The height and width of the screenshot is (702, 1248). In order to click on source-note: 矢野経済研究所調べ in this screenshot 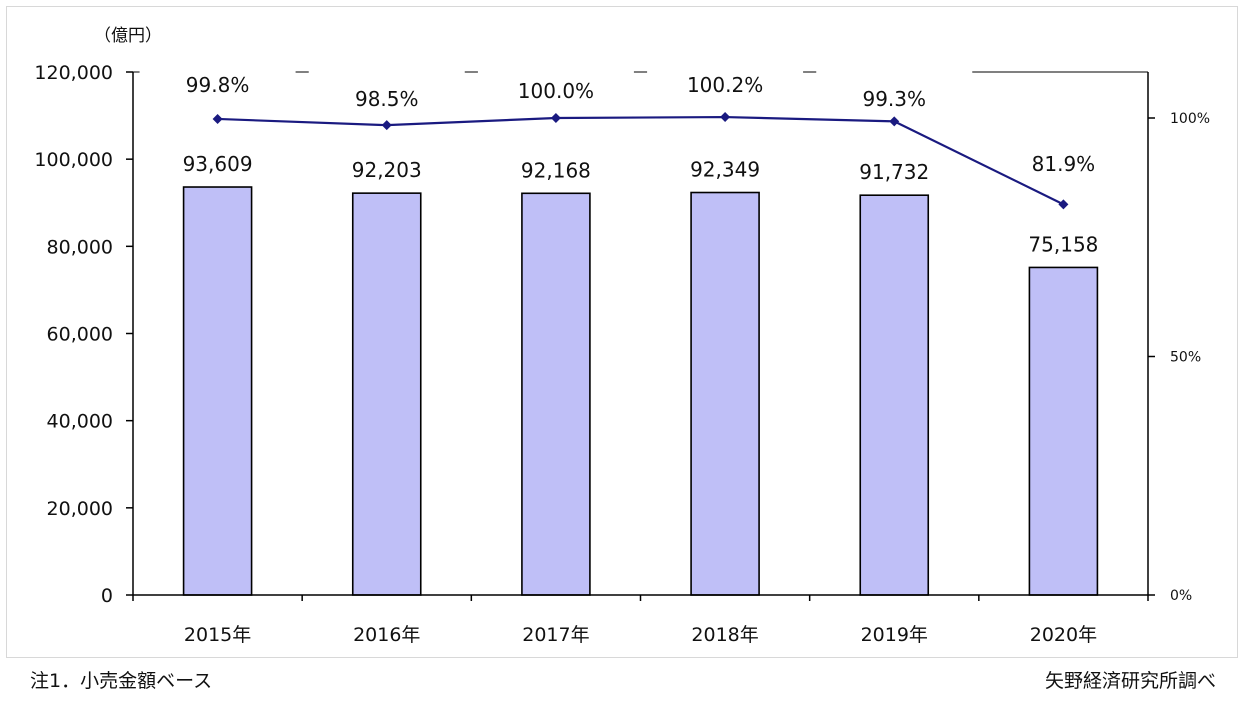, I will do `click(1130, 681)`.